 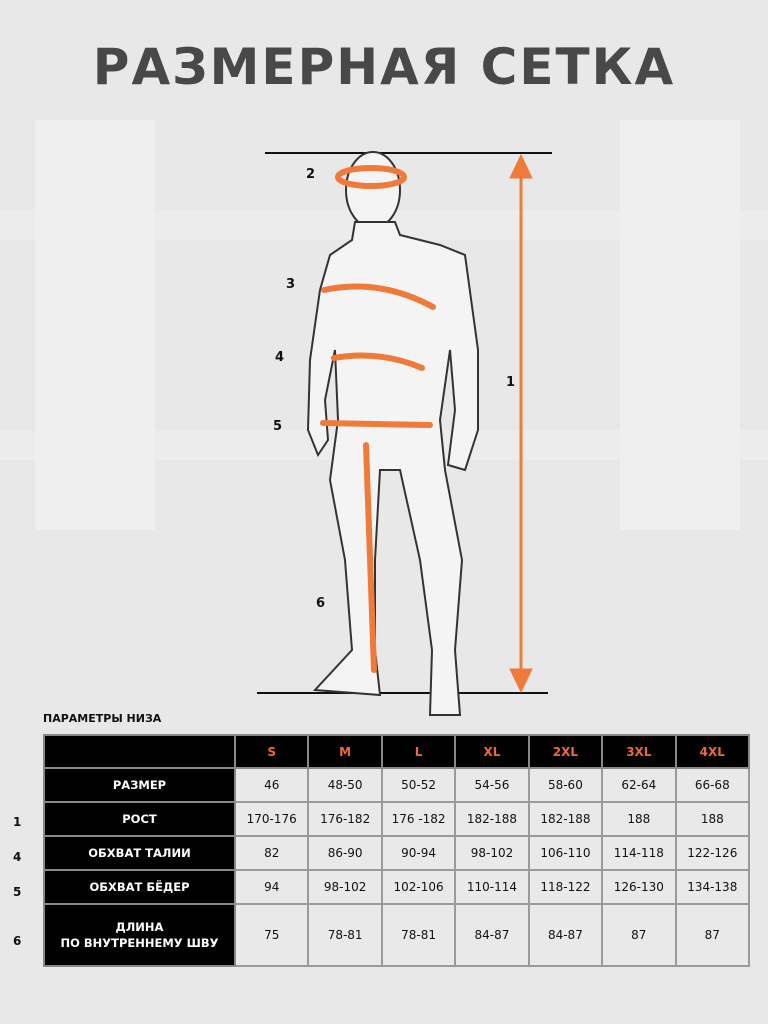 I want to click on hips-line, so click(x=376, y=424).